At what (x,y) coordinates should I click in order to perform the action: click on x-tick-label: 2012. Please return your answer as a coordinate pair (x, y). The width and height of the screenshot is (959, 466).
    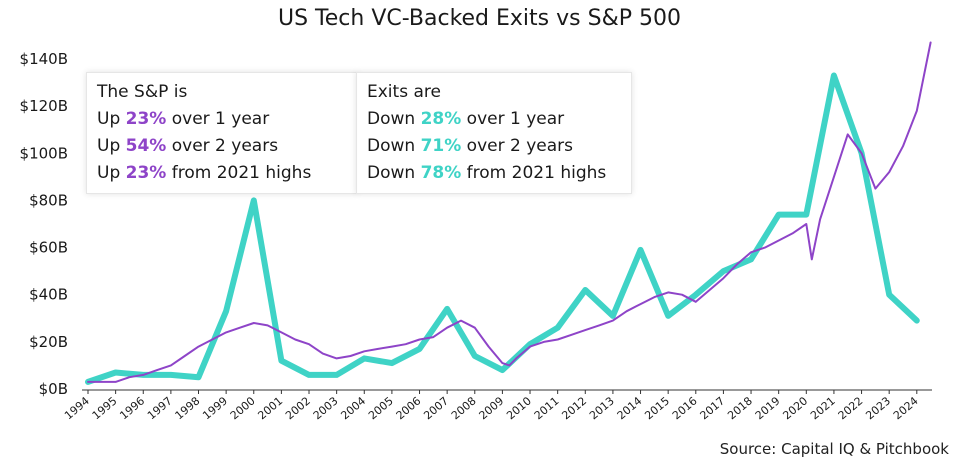
    Looking at the image, I should click on (574, 408).